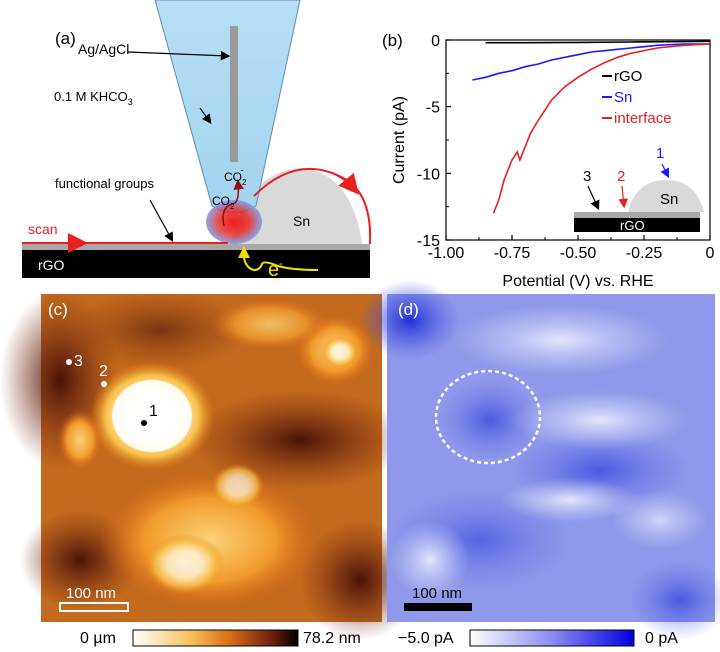  Describe the element at coordinates (232, 206) in the screenshot. I see `reactant-subscript: 2` at that location.